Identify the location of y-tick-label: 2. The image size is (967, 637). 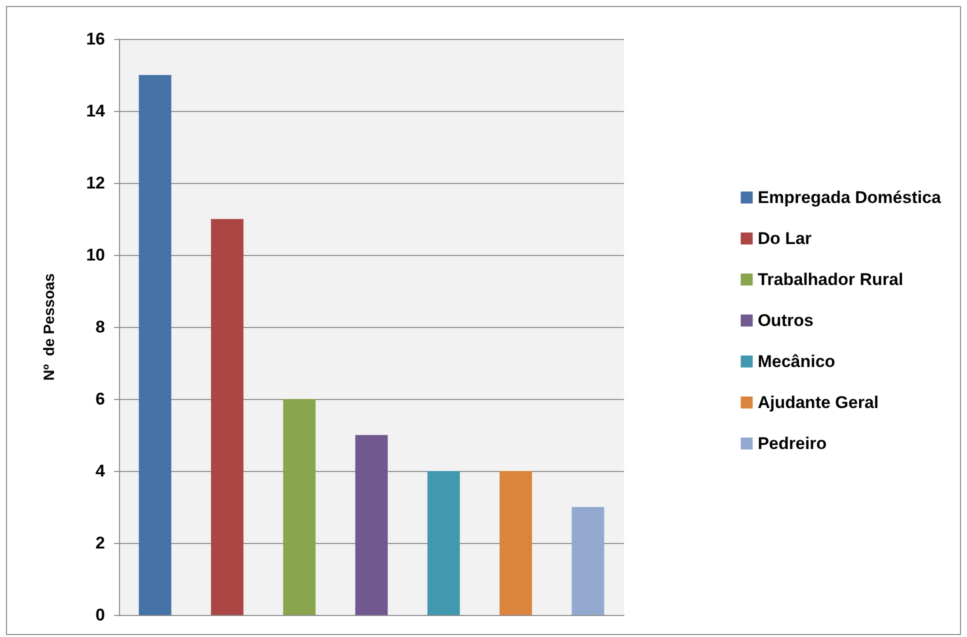
(100, 543).